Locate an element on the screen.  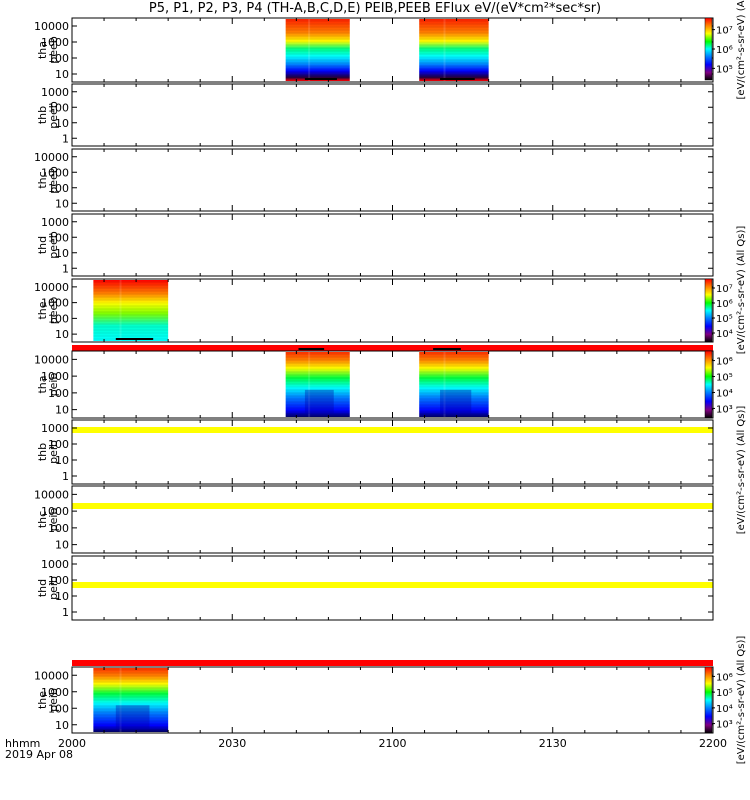
y-tick-label-8-3: 1000 is located at coordinates (55, 564).